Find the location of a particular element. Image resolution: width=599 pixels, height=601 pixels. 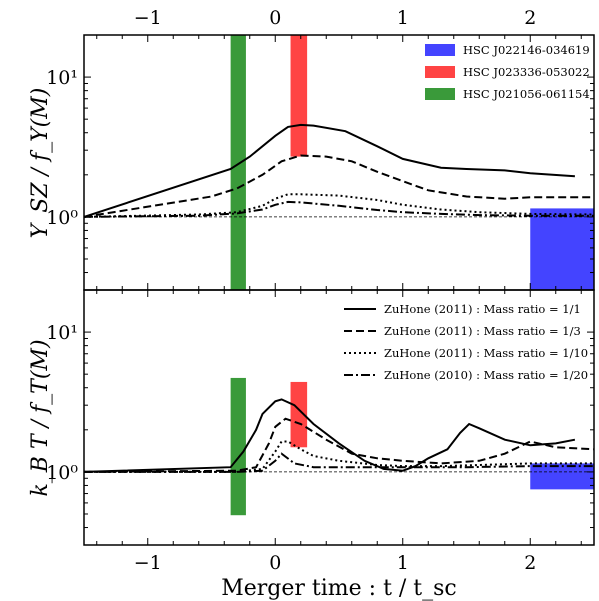

legend-label: HSC J021056-061154 is located at coordinates (526, 94).